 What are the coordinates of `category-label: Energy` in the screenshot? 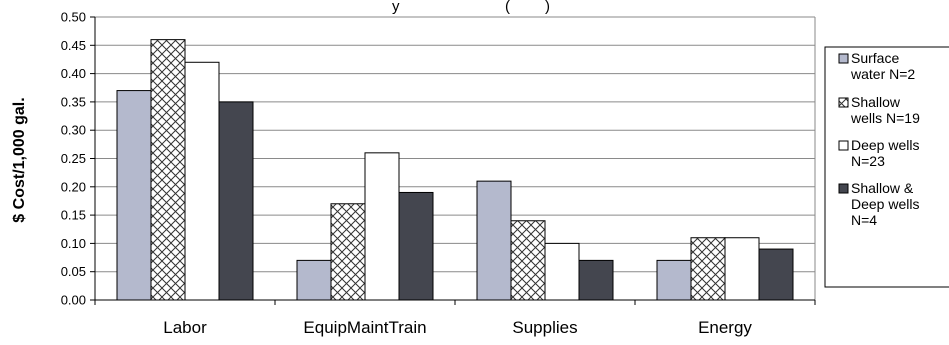 It's located at (725, 327).